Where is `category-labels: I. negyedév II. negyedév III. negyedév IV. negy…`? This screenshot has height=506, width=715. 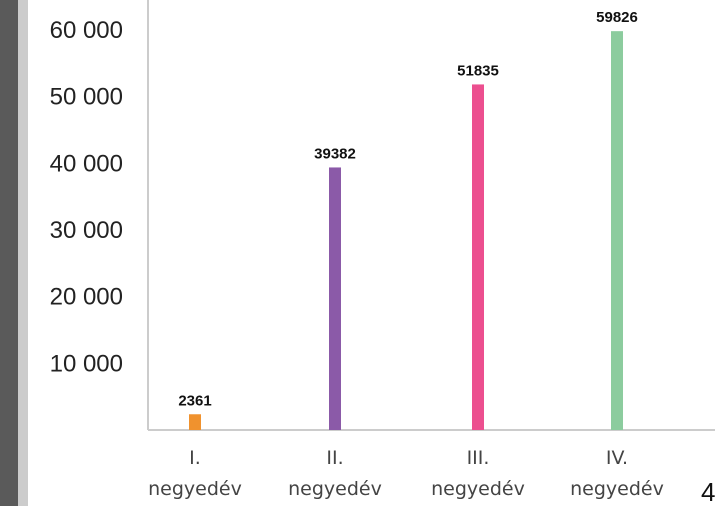
category-labels: I. negyedév II. negyedév III. negyedév IV. negy… is located at coordinates (406, 473).